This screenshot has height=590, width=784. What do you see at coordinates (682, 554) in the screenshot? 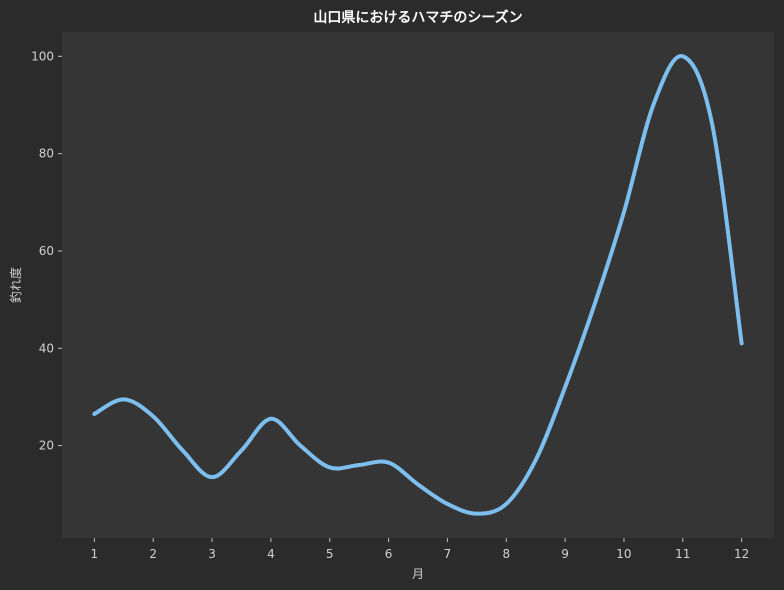
I see `x-tick-label: 11` at bounding box center [682, 554].